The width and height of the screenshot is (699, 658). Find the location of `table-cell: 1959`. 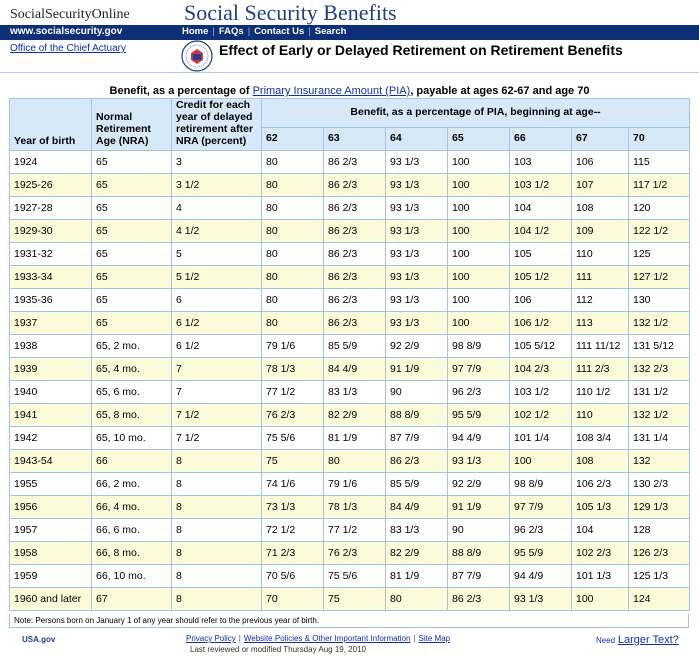

table-cell: 1959 is located at coordinates (50, 576).